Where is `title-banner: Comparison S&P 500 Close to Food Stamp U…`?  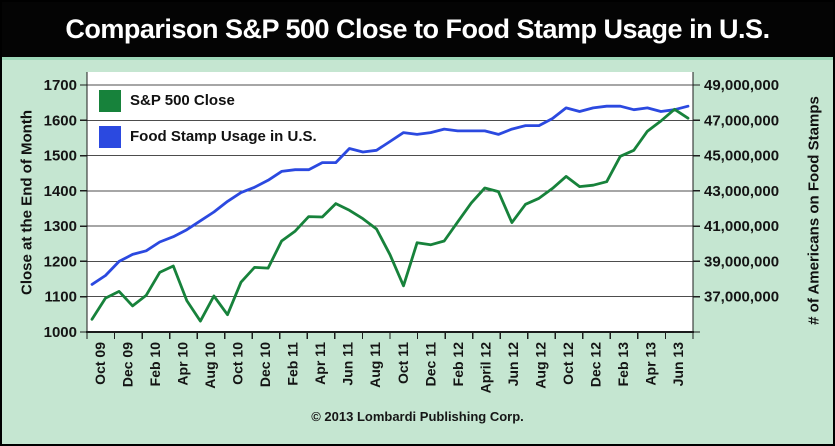 title-banner: Comparison S&P 500 Close to Food Stamp U… is located at coordinates (417, 31).